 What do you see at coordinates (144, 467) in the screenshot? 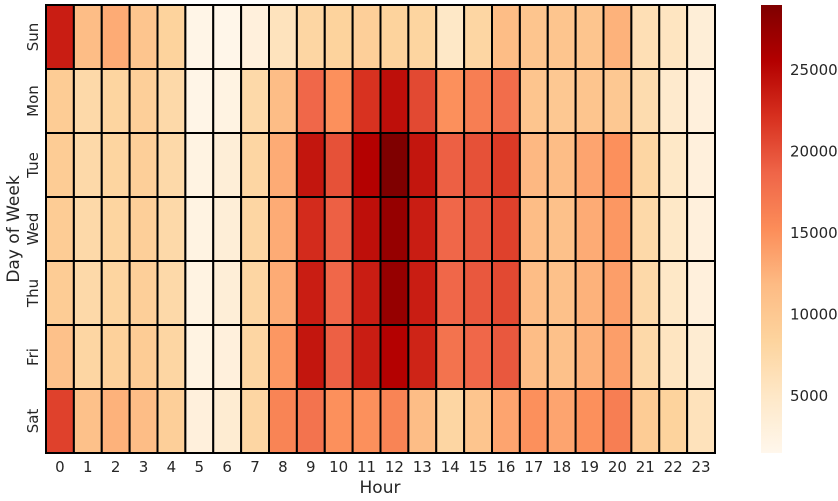
I see `x-tick-label: 3` at bounding box center [144, 467].